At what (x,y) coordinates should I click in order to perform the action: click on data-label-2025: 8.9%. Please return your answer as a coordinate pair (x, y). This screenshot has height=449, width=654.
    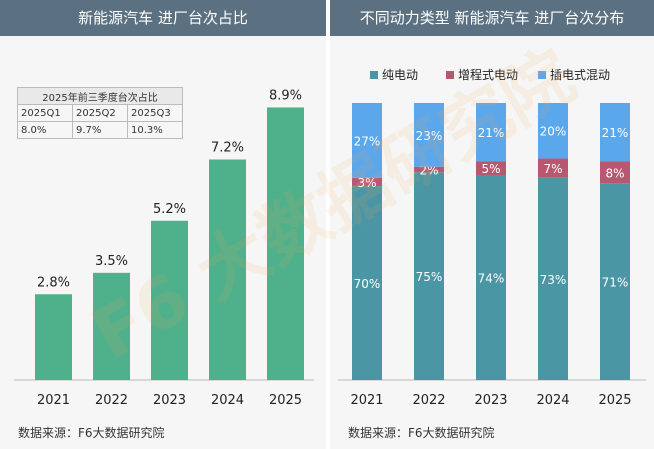
    Looking at the image, I should click on (285, 95).